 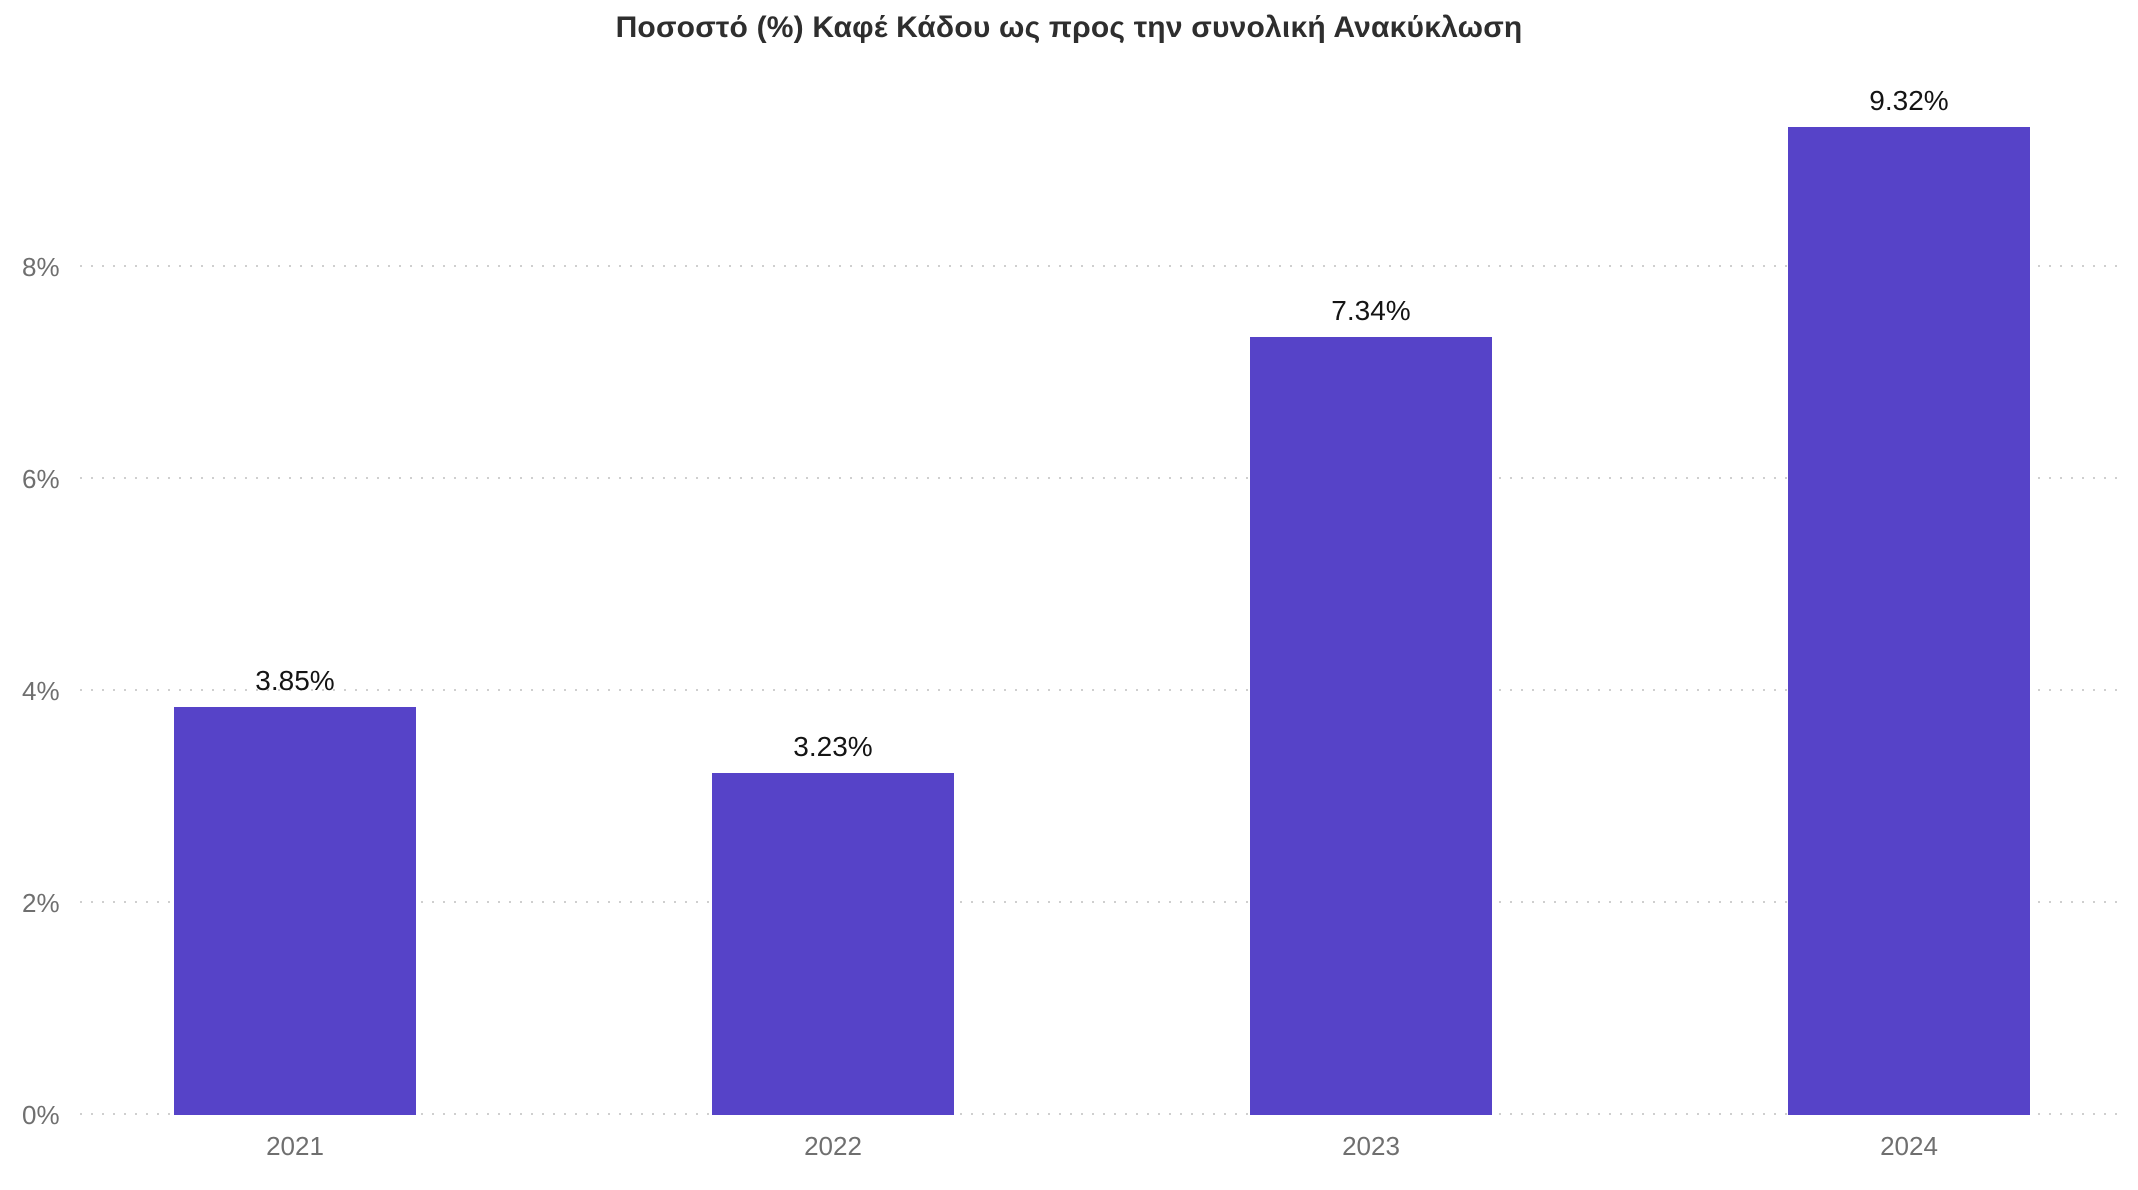 What do you see at coordinates (40, 606) in the screenshot?
I see `y-axis: 0% 2% 4% 6% 8%` at bounding box center [40, 606].